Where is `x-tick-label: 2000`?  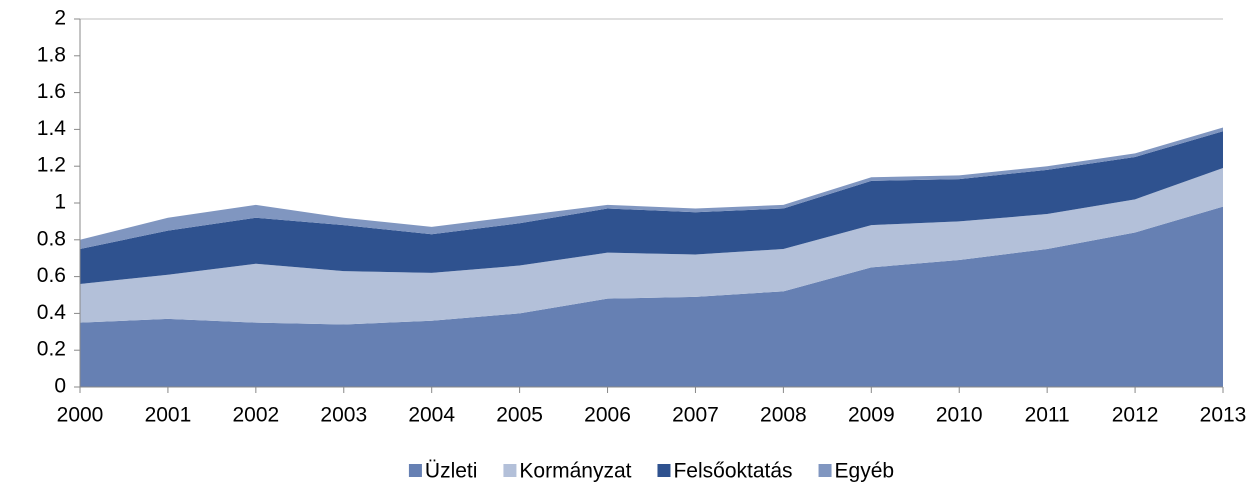 x-tick-label: 2000 is located at coordinates (80, 415).